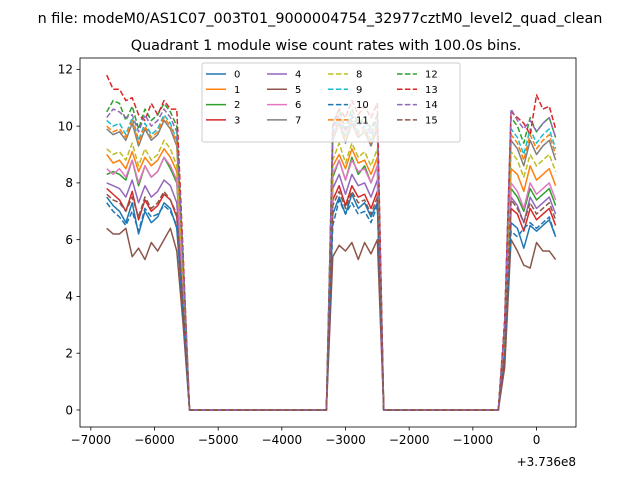 Image resolution: width=640 pixels, height=480 pixels. I want to click on y-tick-label: 6, so click(69, 240).